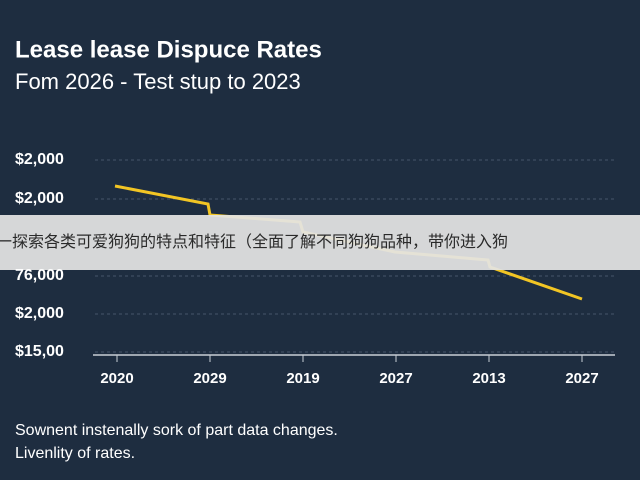  What do you see at coordinates (209, 378) in the screenshot?
I see `x-tick-label: 2029` at bounding box center [209, 378].